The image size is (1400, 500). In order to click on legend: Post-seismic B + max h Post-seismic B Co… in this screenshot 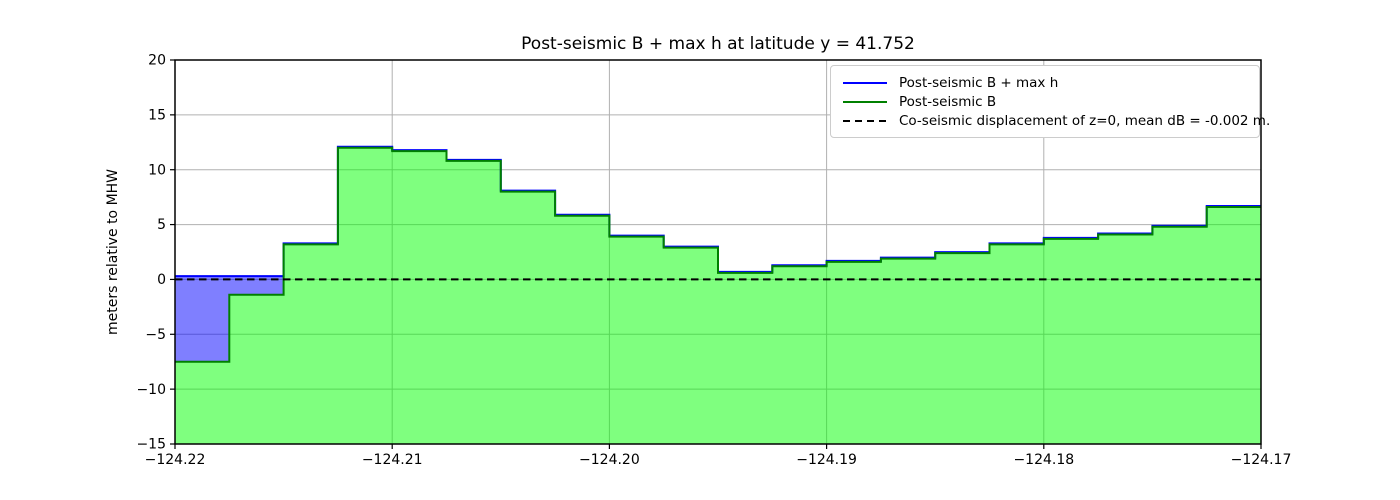, I will do `click(1050, 101)`.